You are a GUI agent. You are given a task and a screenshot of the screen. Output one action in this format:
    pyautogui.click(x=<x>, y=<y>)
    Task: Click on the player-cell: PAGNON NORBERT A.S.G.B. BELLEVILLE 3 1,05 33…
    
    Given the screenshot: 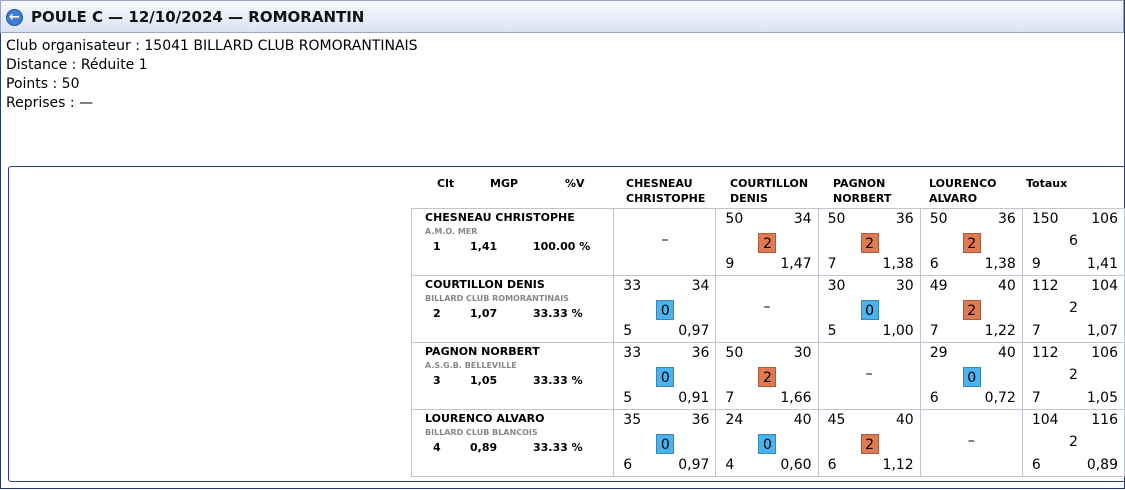 What is the action you would take?
    pyautogui.click(x=512, y=376)
    